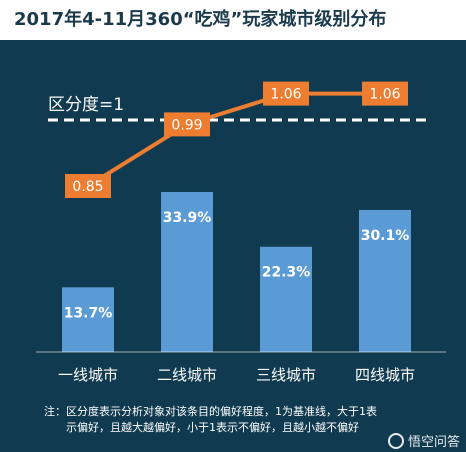 The image size is (466, 452). What do you see at coordinates (385, 236) in the screenshot?
I see `bar-label-4: 30.1%` at bounding box center [385, 236].